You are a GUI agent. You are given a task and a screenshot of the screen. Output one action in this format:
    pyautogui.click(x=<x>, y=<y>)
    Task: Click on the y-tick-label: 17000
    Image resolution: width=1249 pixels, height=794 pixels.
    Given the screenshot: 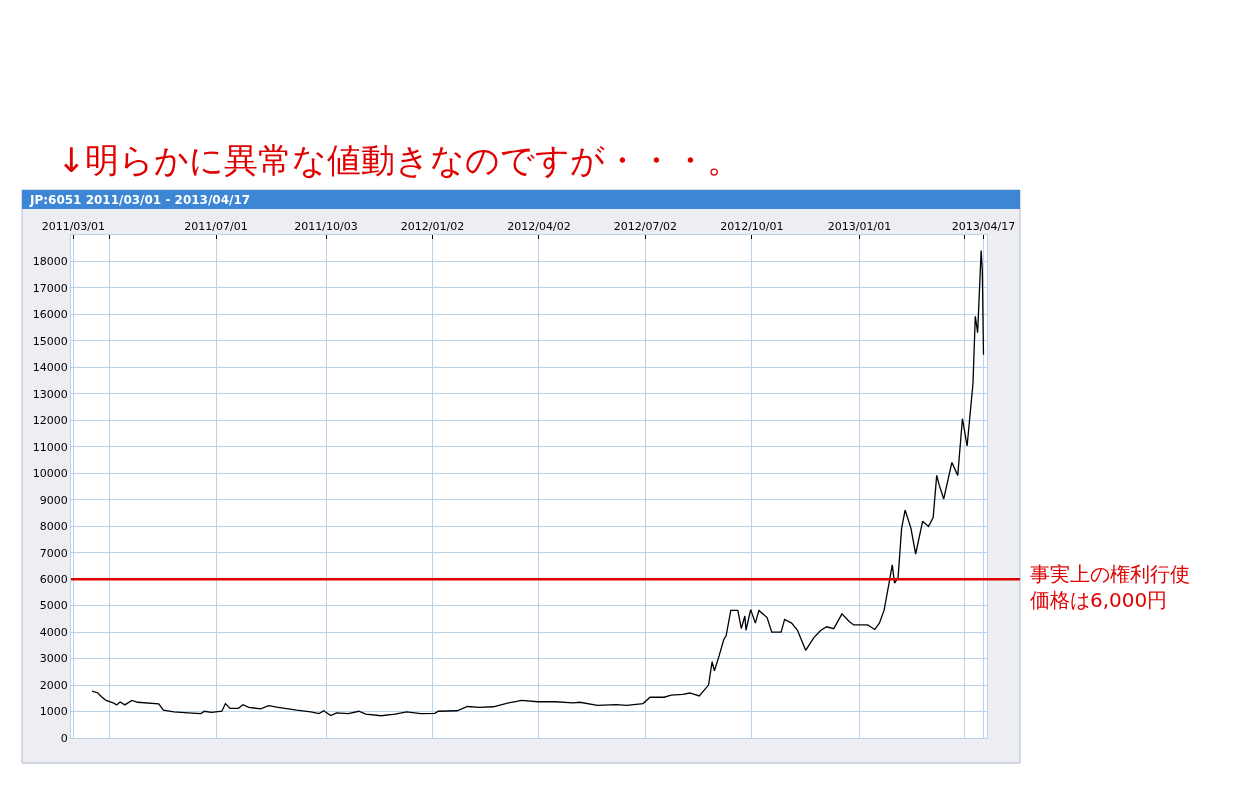 What is the action you would take?
    pyautogui.click(x=50, y=288)
    